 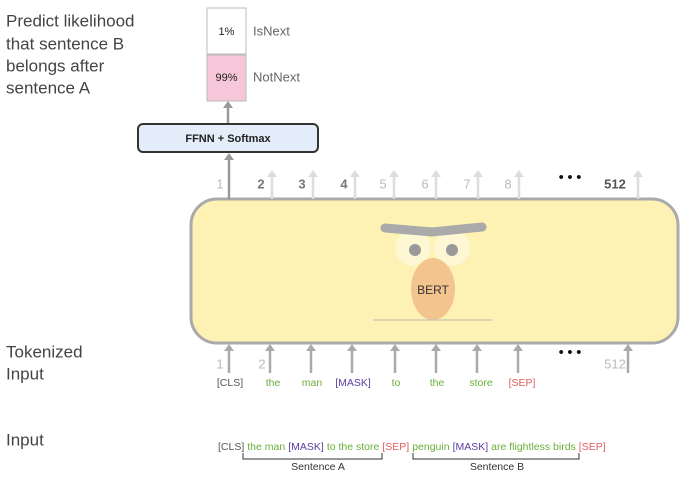 I want to click on nose, so click(x=433, y=289).